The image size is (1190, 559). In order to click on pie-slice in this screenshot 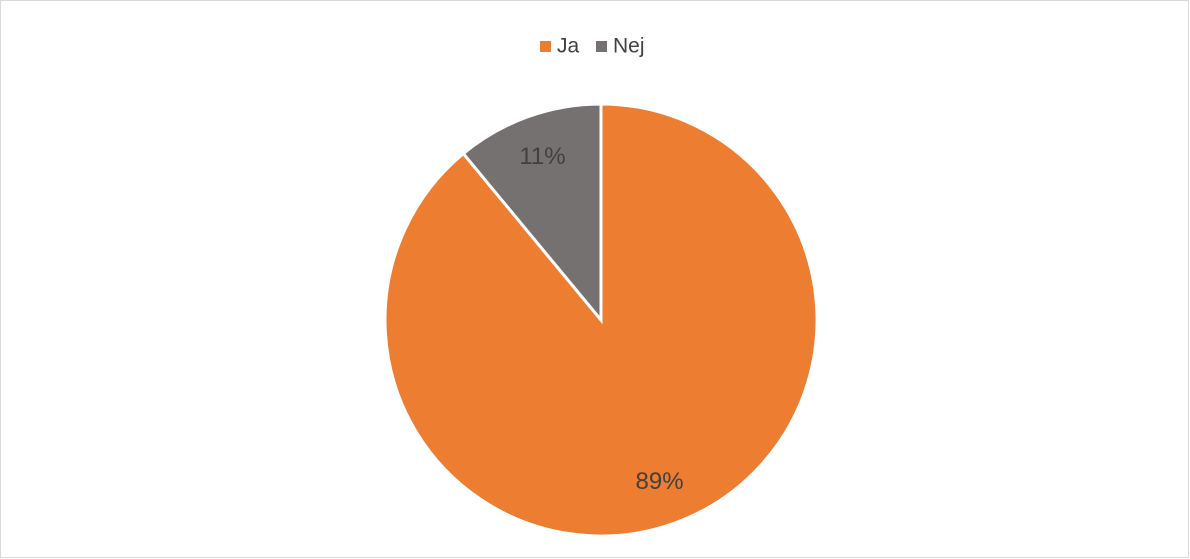, I will do `click(532, 213)`.